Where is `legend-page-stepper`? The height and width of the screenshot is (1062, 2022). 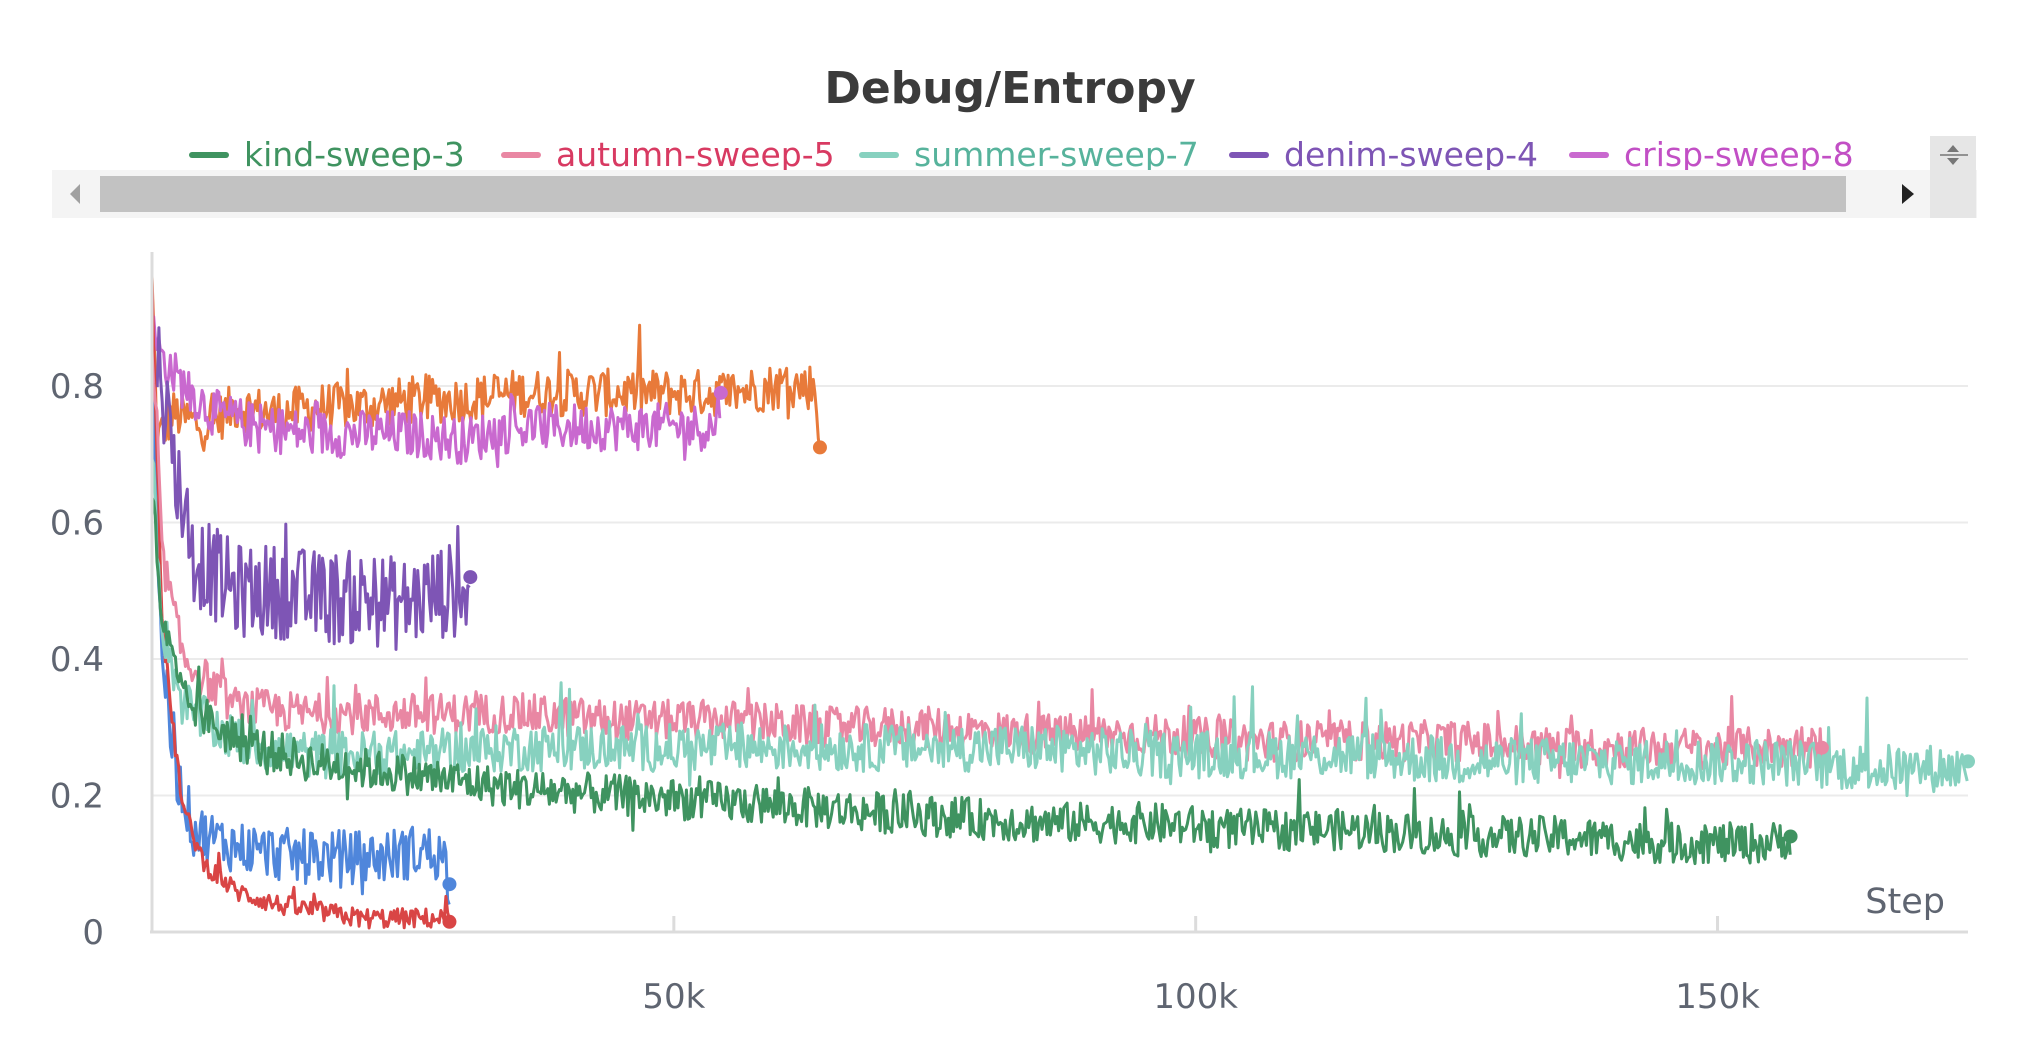
legend-page-stepper is located at coordinates (1953, 177).